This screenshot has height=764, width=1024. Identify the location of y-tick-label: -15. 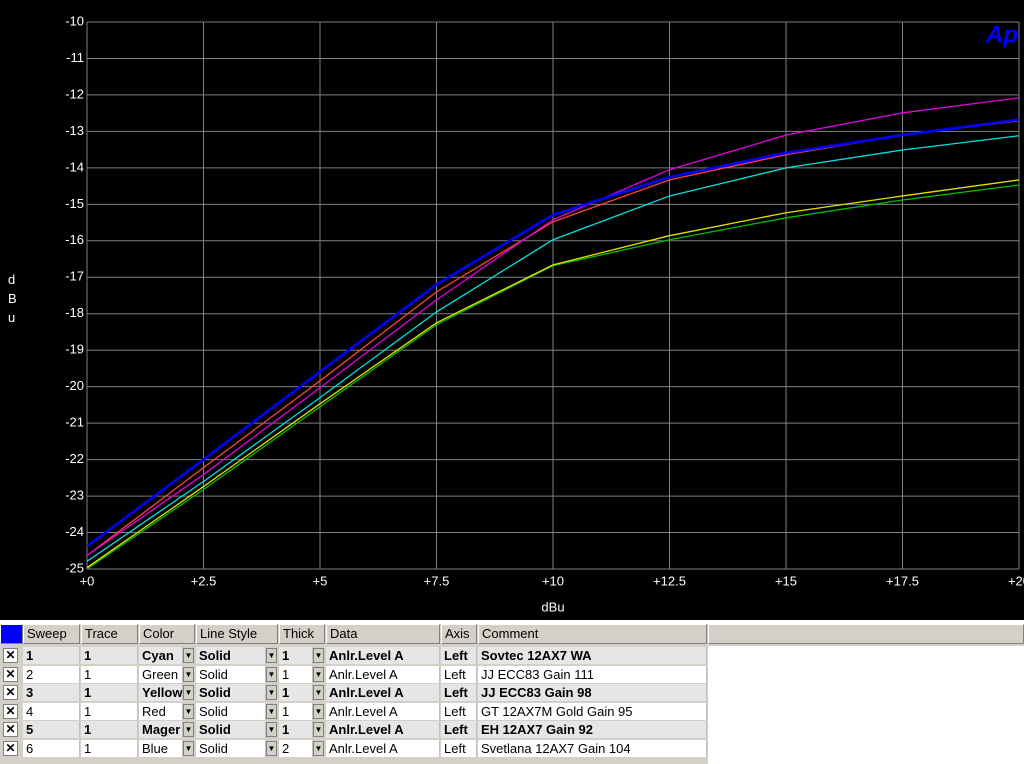
(74, 203).